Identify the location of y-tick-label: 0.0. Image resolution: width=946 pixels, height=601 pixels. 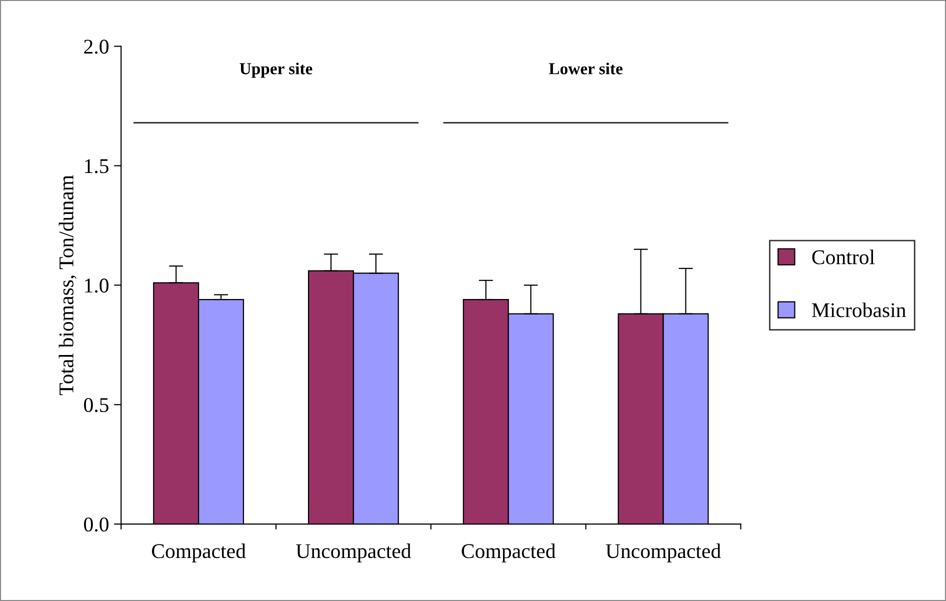
(96, 524).